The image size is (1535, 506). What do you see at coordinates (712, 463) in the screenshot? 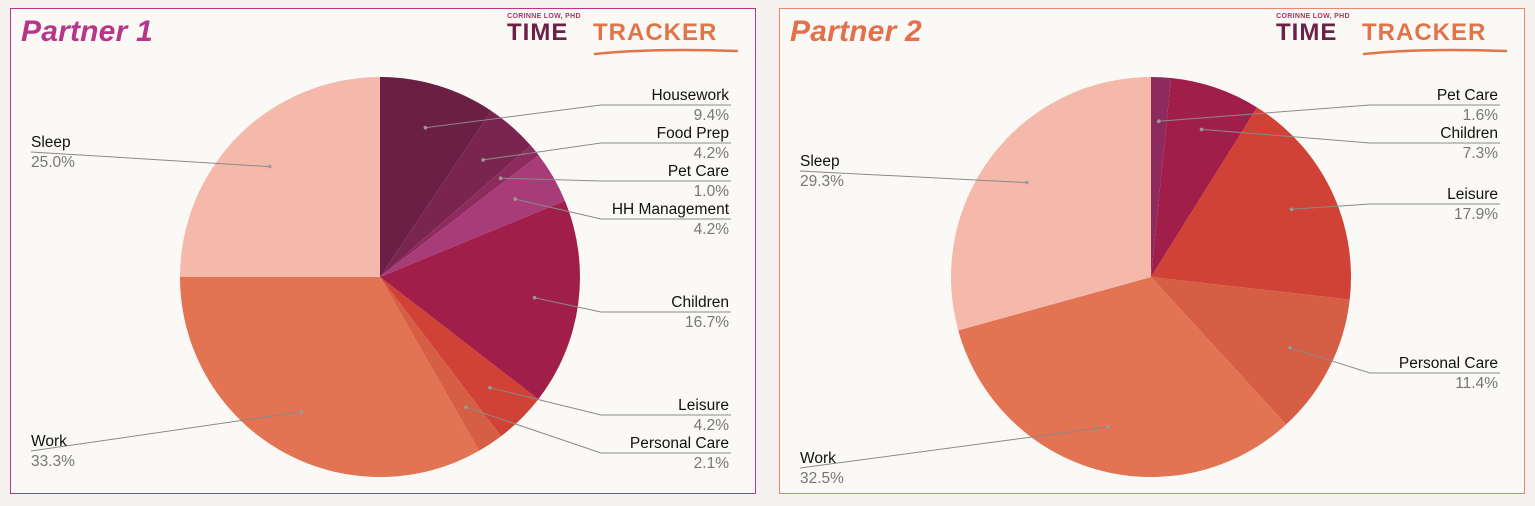
I see `slice-percent-personal-care: 2.1%` at bounding box center [712, 463].